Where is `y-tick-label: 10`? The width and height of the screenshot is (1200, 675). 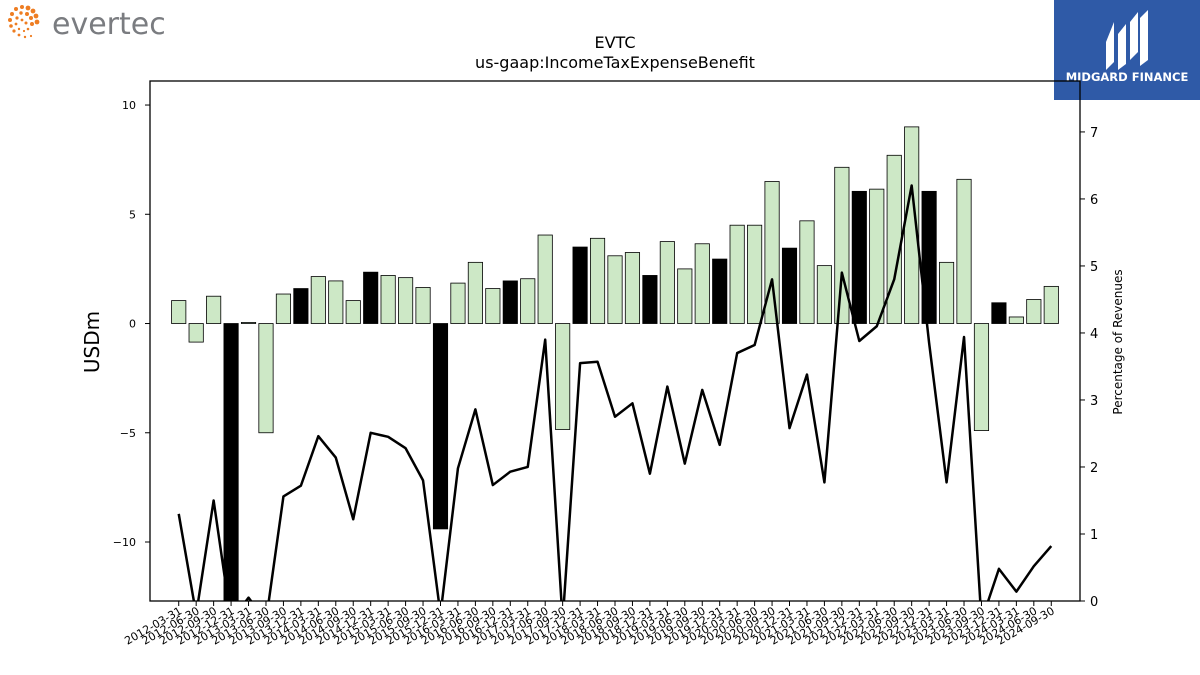 y-tick-label: 10 is located at coordinates (129, 105).